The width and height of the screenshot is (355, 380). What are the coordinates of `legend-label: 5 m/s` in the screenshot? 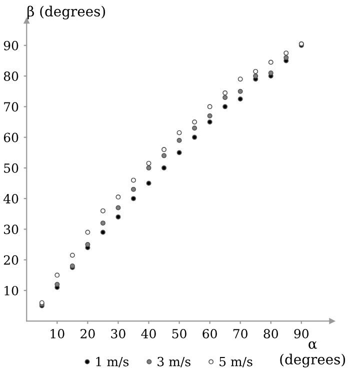 It's located at (236, 362).